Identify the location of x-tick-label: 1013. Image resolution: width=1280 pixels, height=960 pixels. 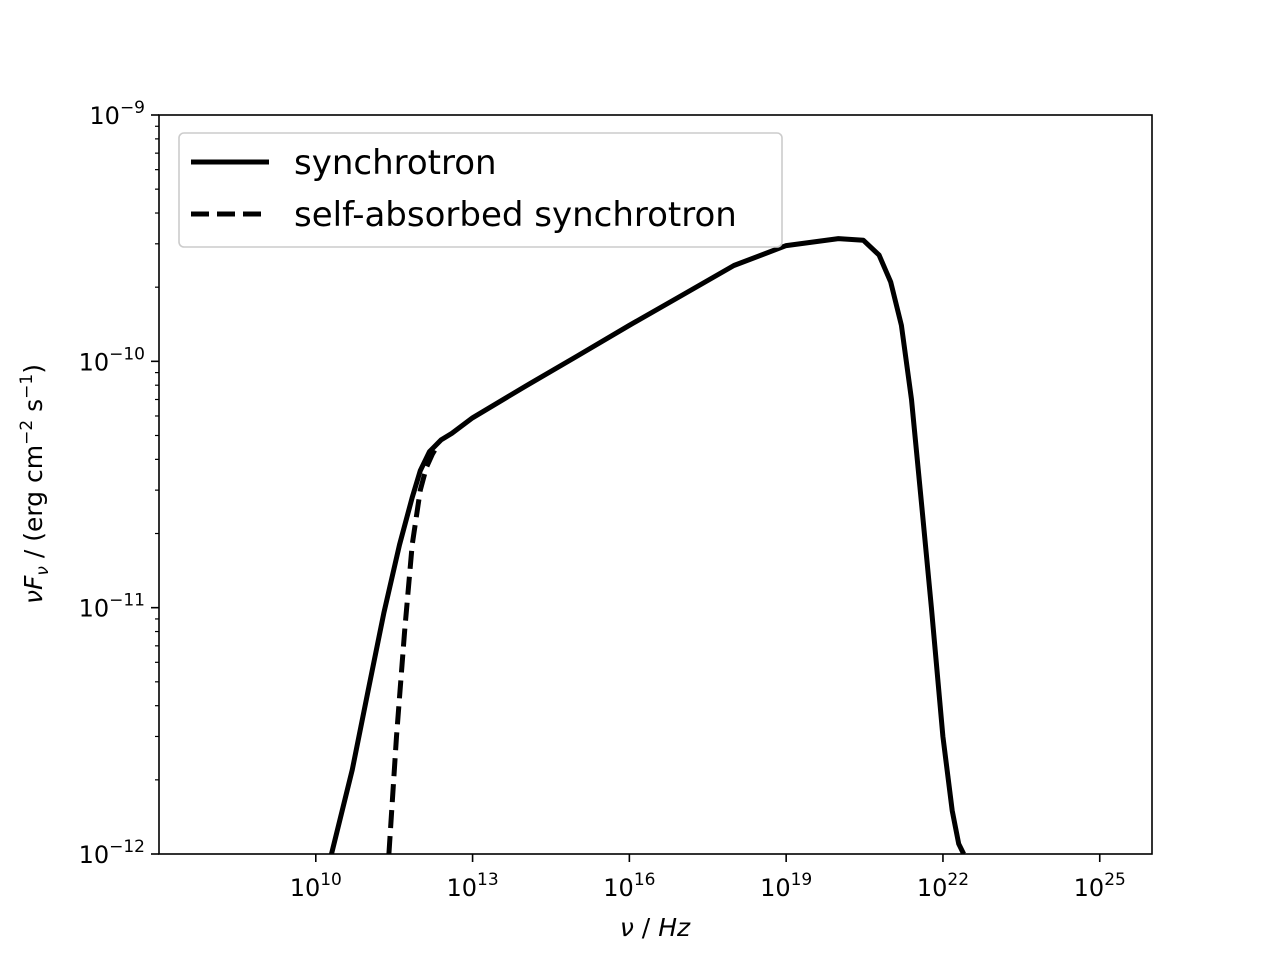
(472, 886).